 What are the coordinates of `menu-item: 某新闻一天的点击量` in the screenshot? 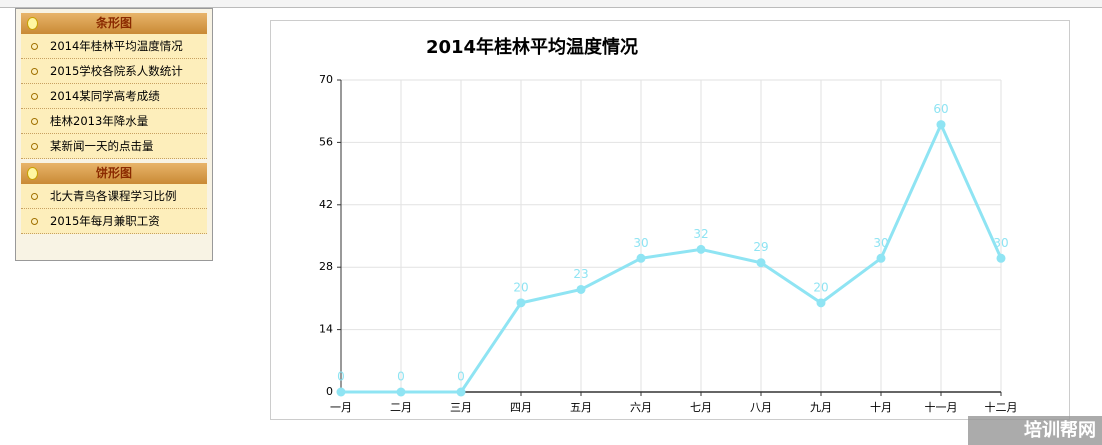 It's located at (114, 146).